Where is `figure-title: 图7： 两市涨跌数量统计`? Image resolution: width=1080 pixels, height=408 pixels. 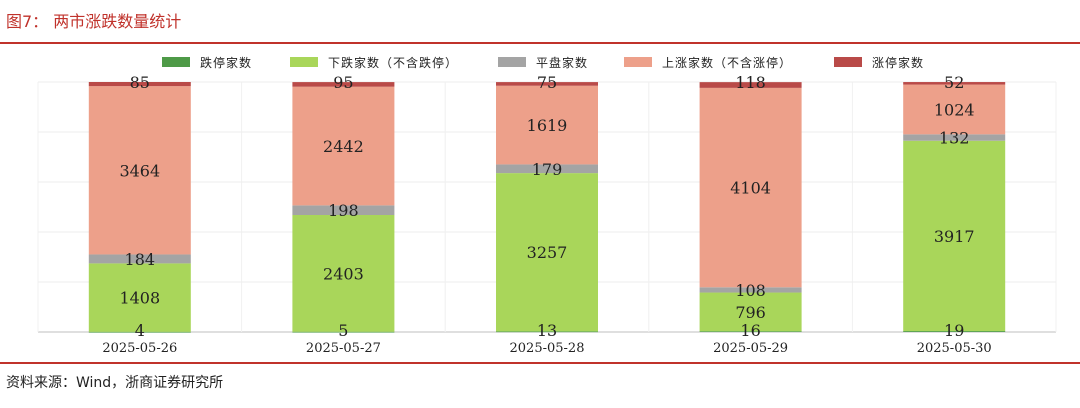 figure-title: 图7： 两市涨跌数量统计 is located at coordinates (94, 21).